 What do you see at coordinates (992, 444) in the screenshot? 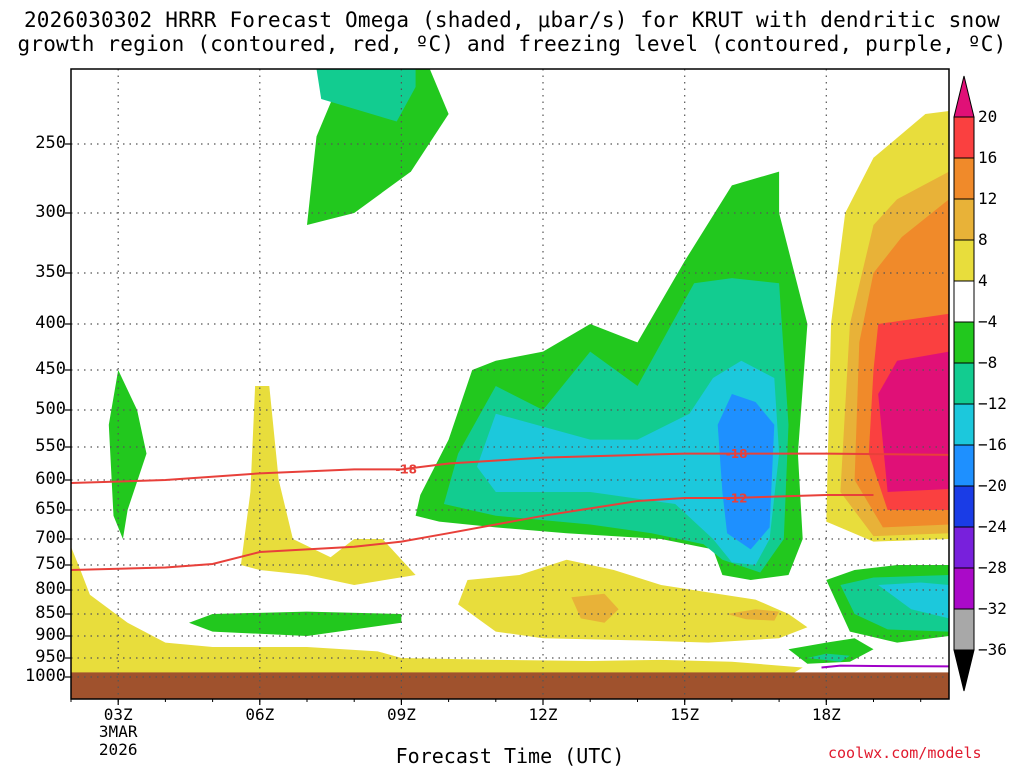
I see `colorbar-label: −16` at bounding box center [992, 444].